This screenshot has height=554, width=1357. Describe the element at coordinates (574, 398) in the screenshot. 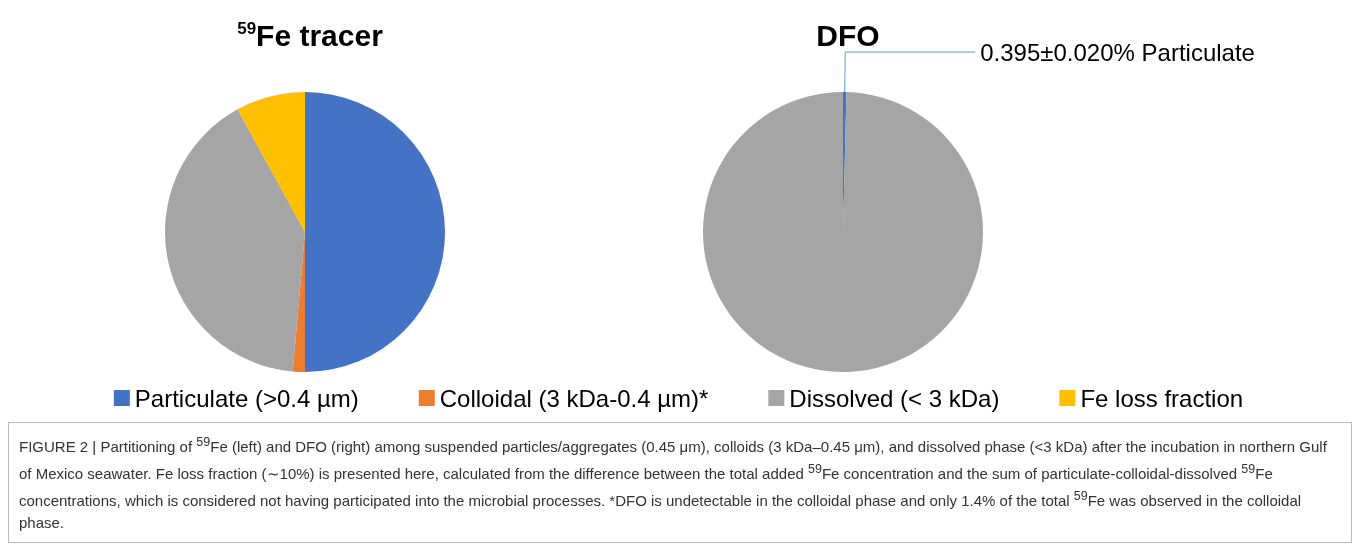

I see `legend-label: Colloidal (3 kDa-0.4 µm)*` at that location.